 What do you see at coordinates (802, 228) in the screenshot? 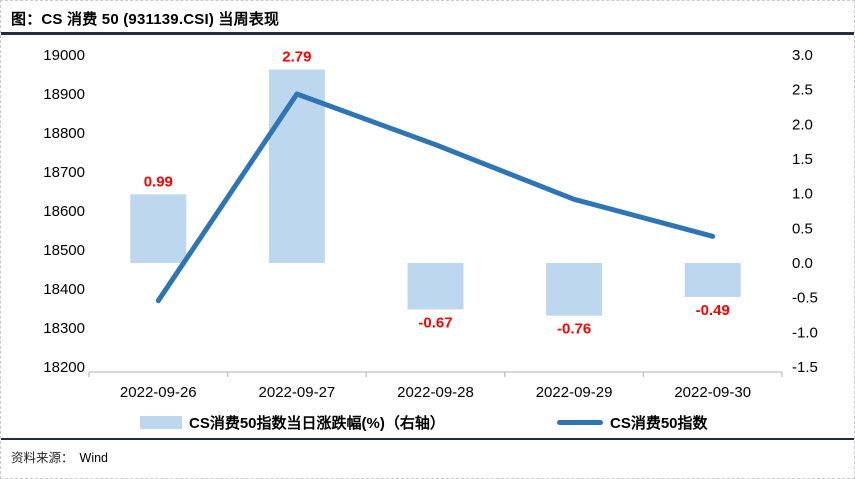
I see `right-axis-tick-label: 0.5` at bounding box center [802, 228].